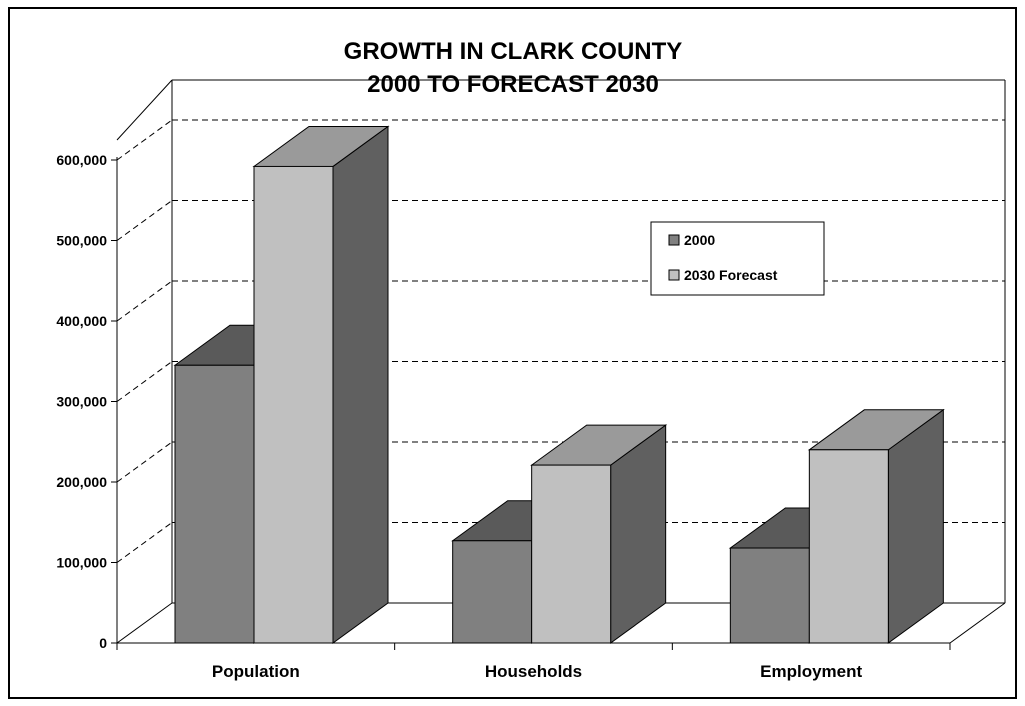 This screenshot has height=706, width=1025. What do you see at coordinates (214, 504) in the screenshot?
I see `bar-population-2000` at bounding box center [214, 504].